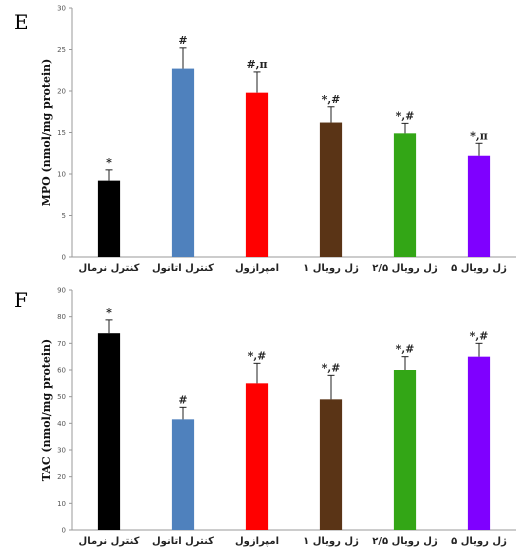  I want to click on y-tick-label: 25, so click(61, 50).